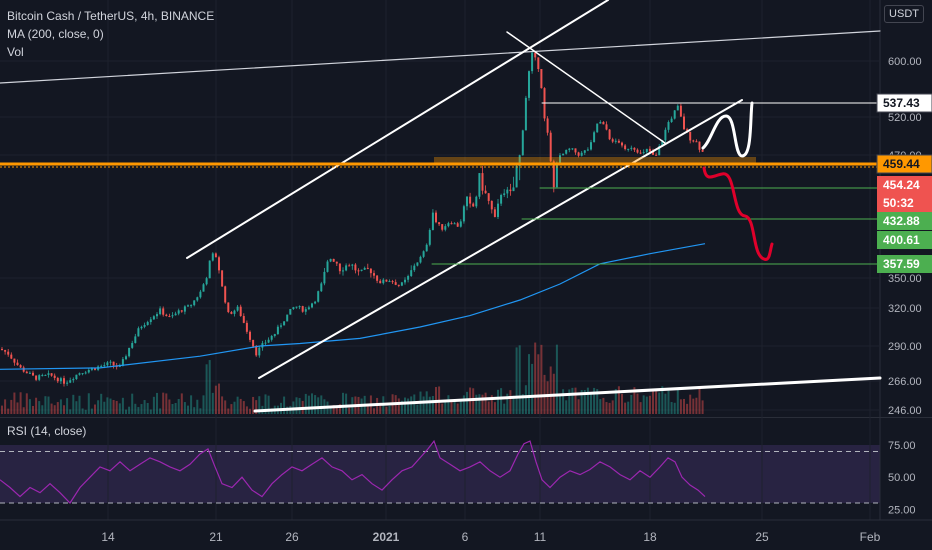  What do you see at coordinates (905, 62) in the screenshot?
I see `price-tick-label: 600.00` at bounding box center [905, 62].